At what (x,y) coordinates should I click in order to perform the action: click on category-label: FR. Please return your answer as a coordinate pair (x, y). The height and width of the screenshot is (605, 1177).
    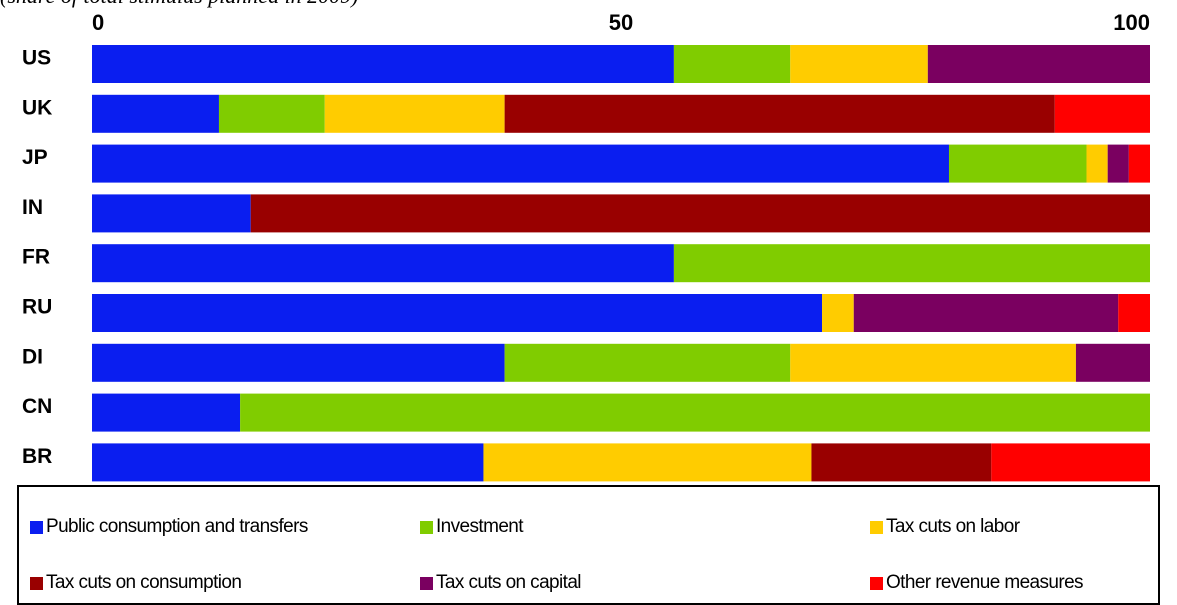
    Looking at the image, I should click on (36, 257).